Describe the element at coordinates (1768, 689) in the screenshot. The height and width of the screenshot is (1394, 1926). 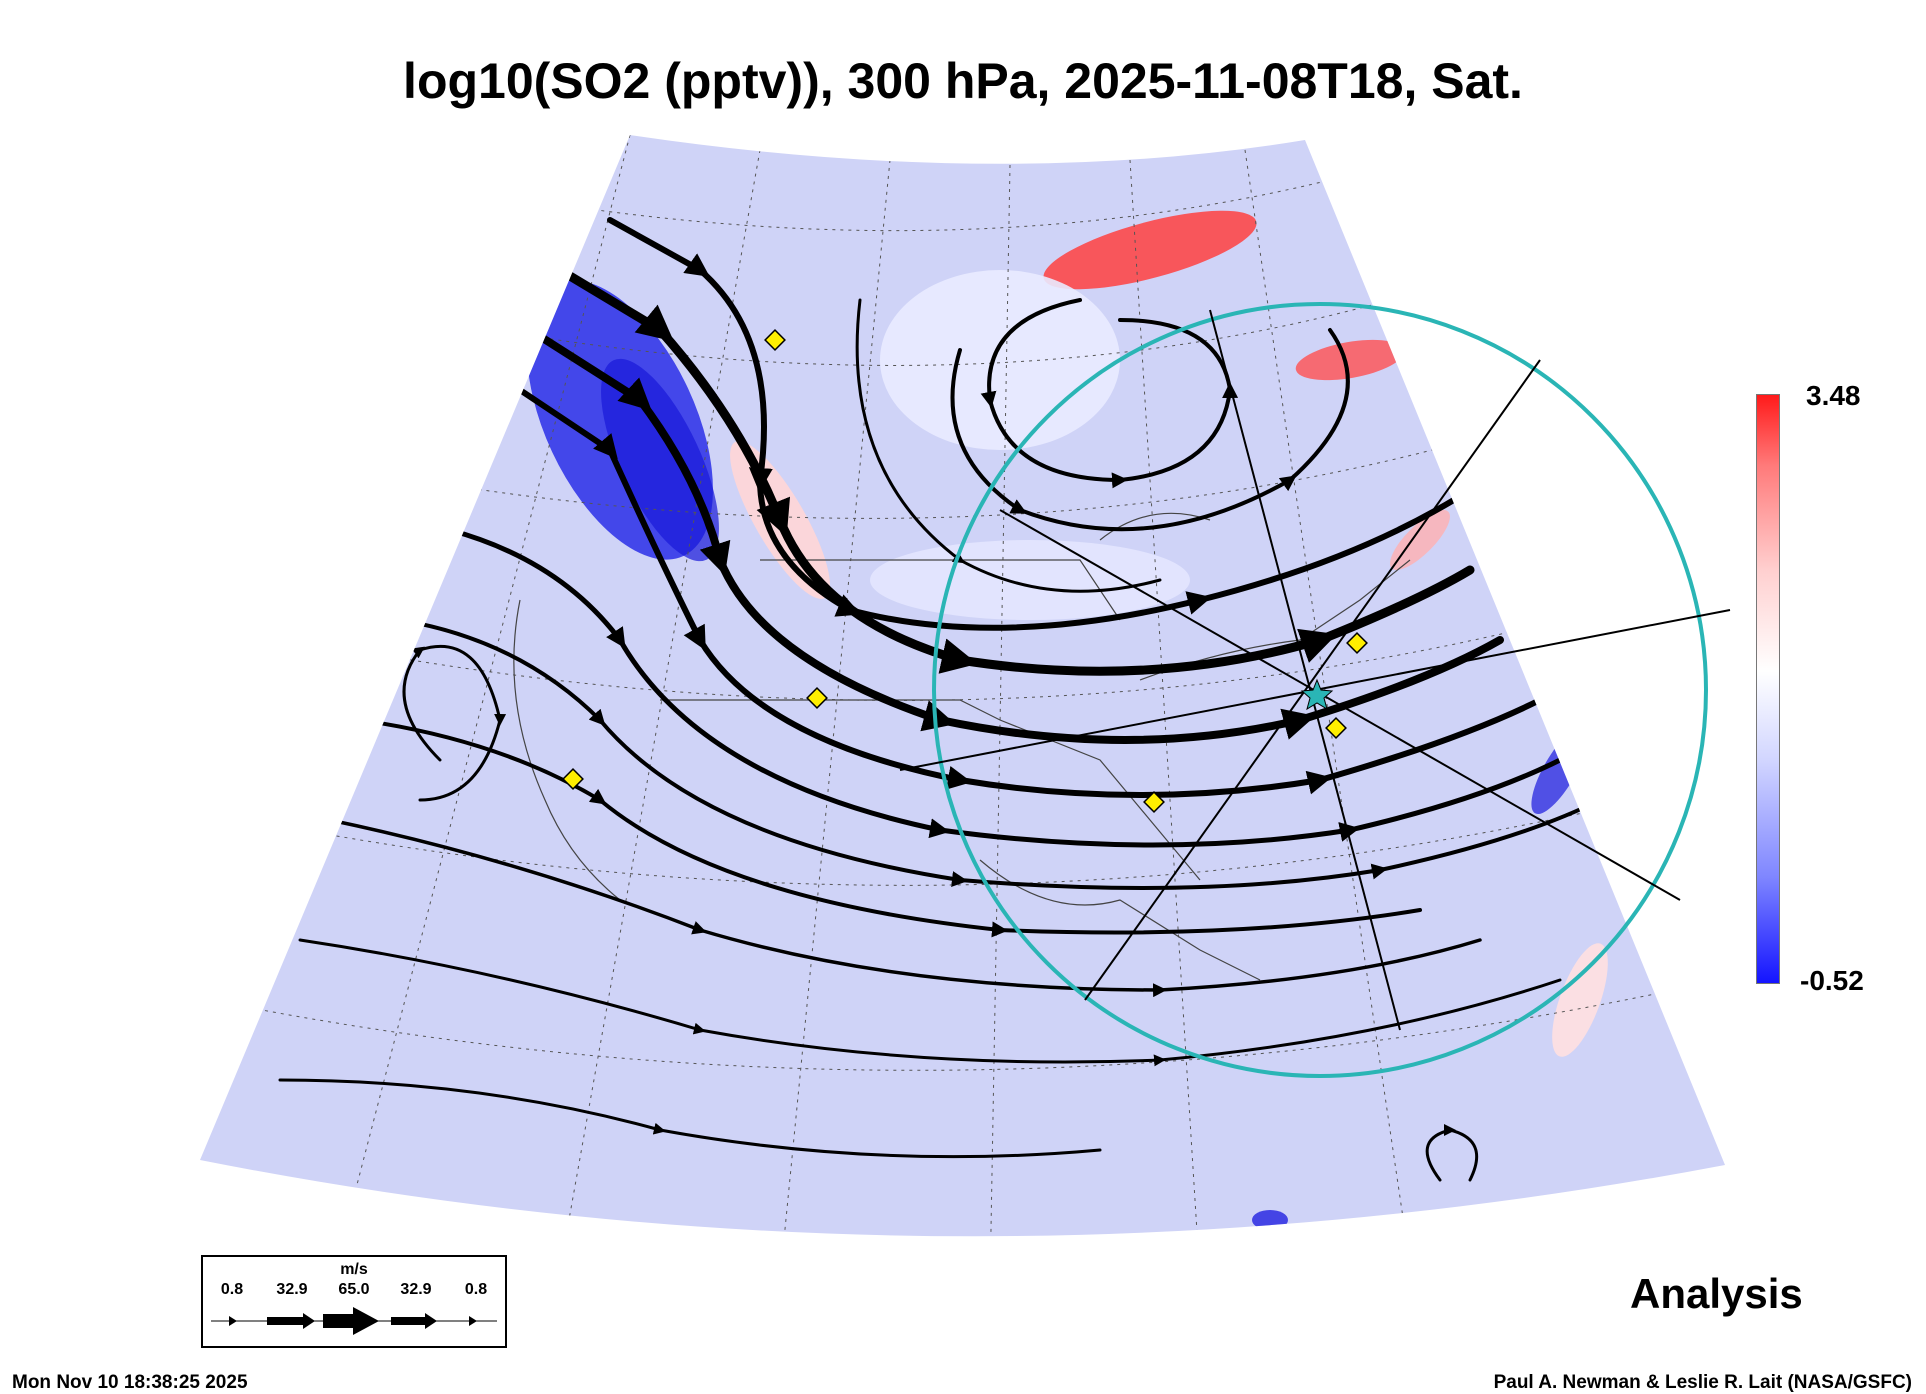
I see `colorbar` at that location.